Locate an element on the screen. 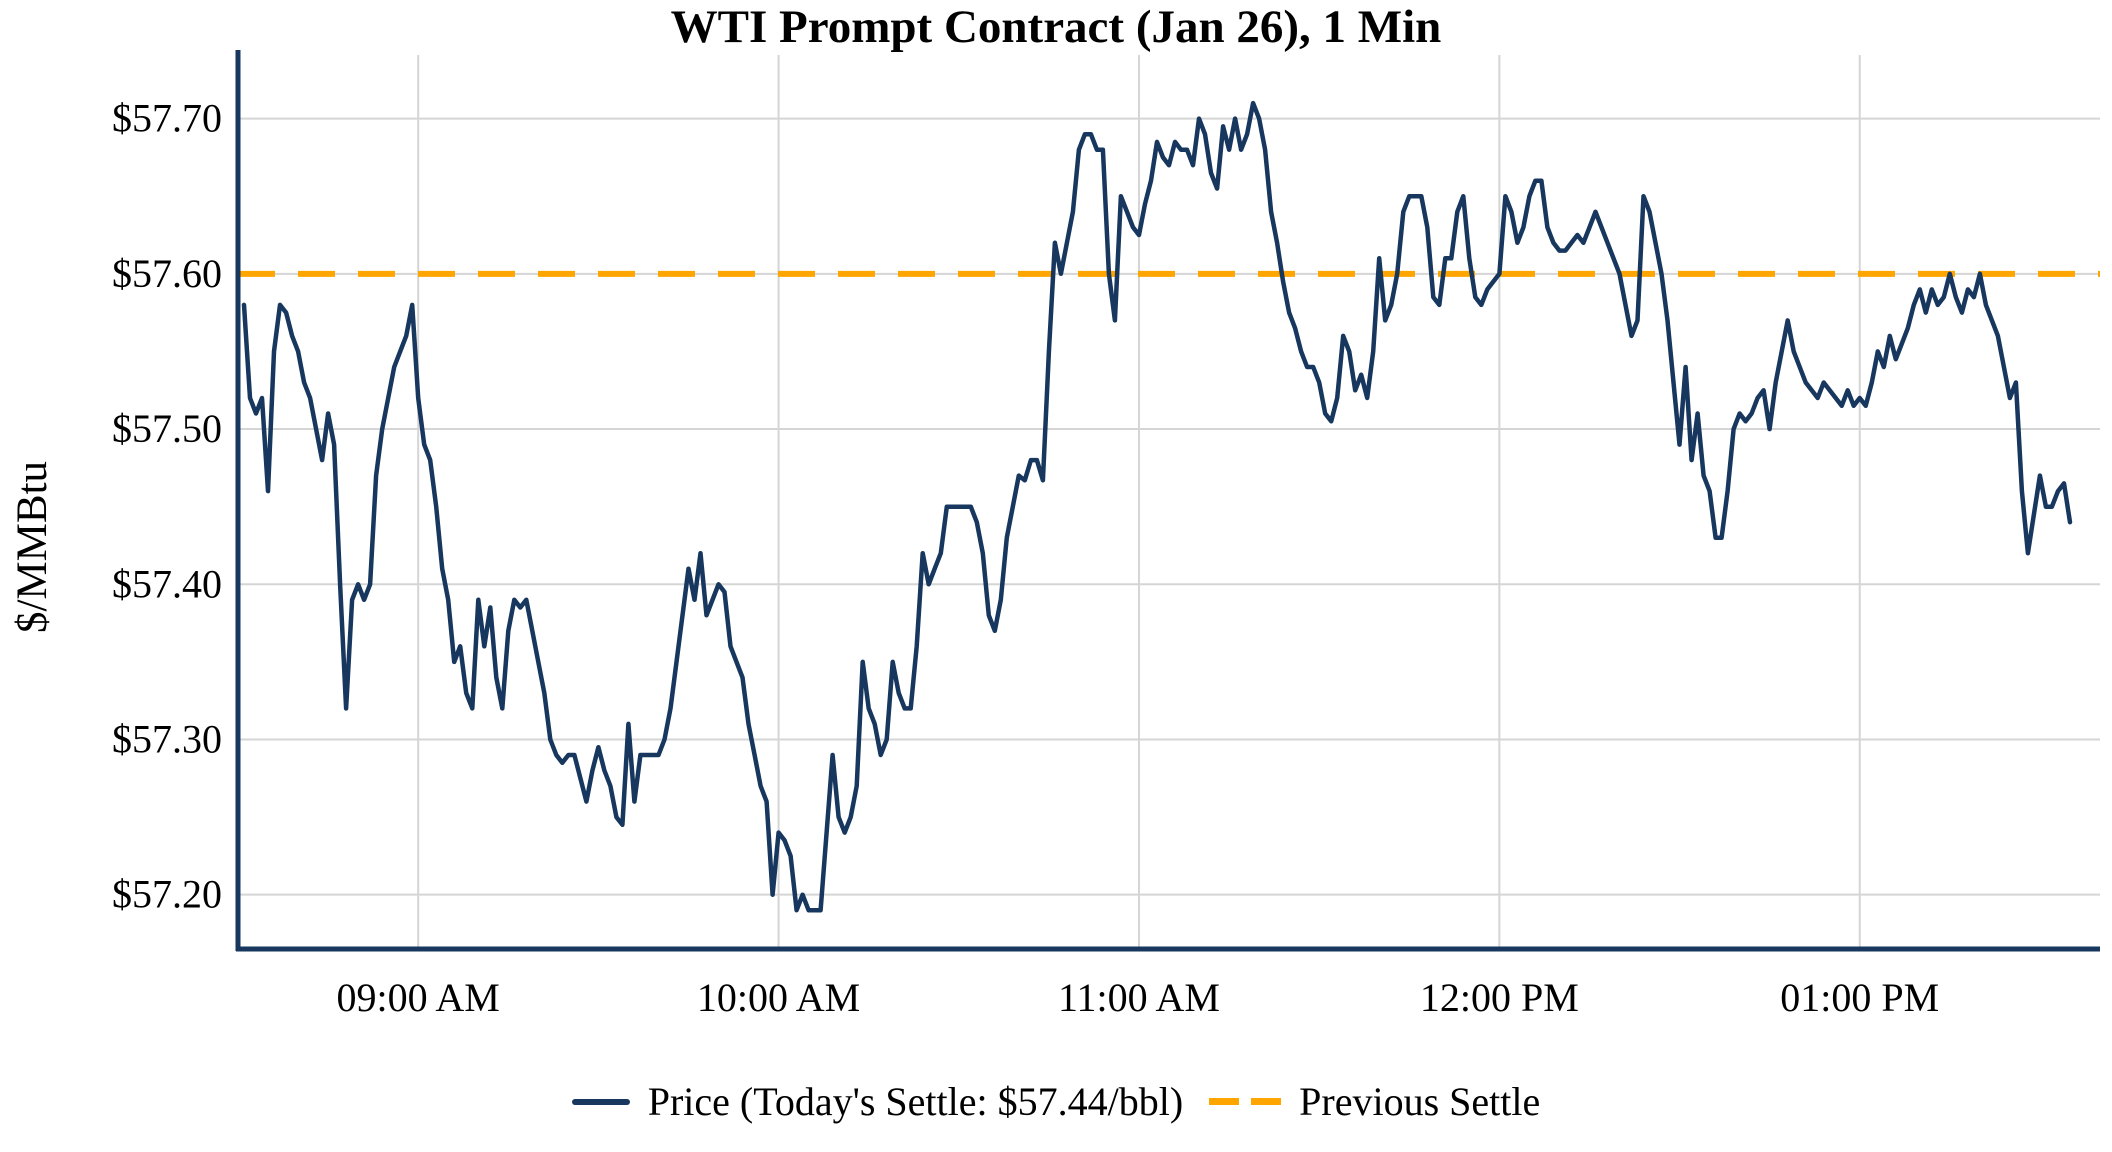 This screenshot has width=2112, height=1152. y-tick-label: $57.60 is located at coordinates (167, 273).